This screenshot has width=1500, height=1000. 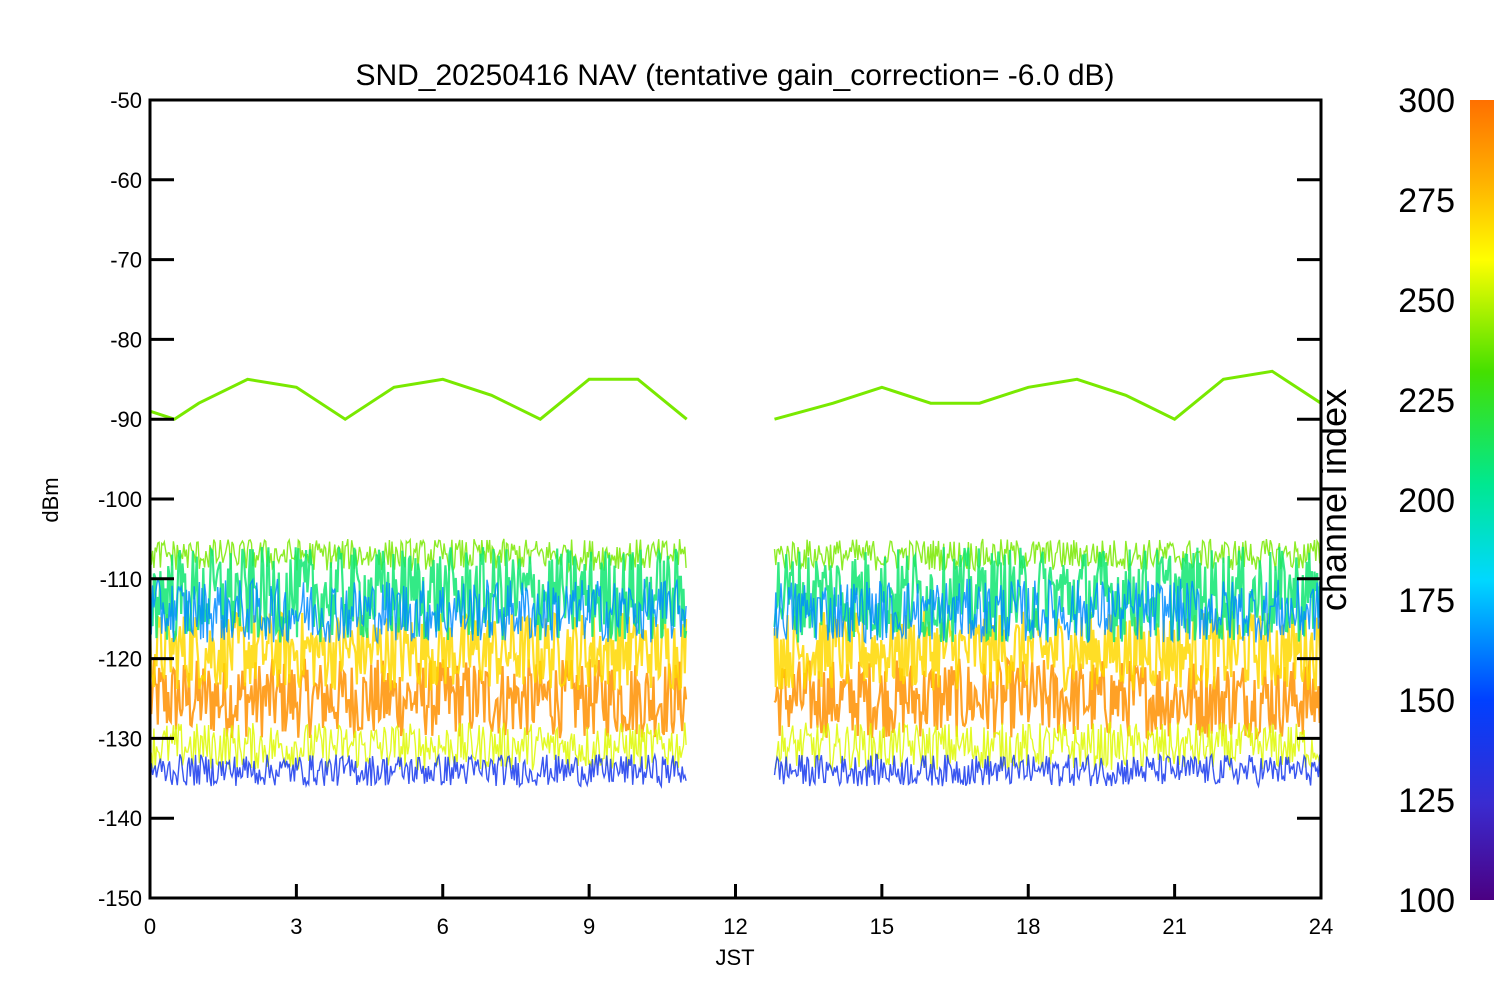 I want to click on colorbar-tick-label: 100, so click(x=1426, y=901).